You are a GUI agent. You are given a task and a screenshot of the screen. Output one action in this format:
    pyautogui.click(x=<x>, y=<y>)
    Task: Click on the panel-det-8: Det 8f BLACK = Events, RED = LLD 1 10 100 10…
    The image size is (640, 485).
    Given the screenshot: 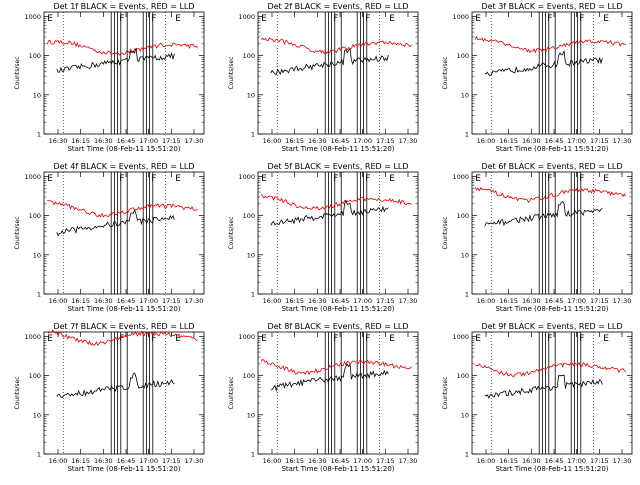 What is the action you would take?
    pyautogui.click(x=323, y=397)
    